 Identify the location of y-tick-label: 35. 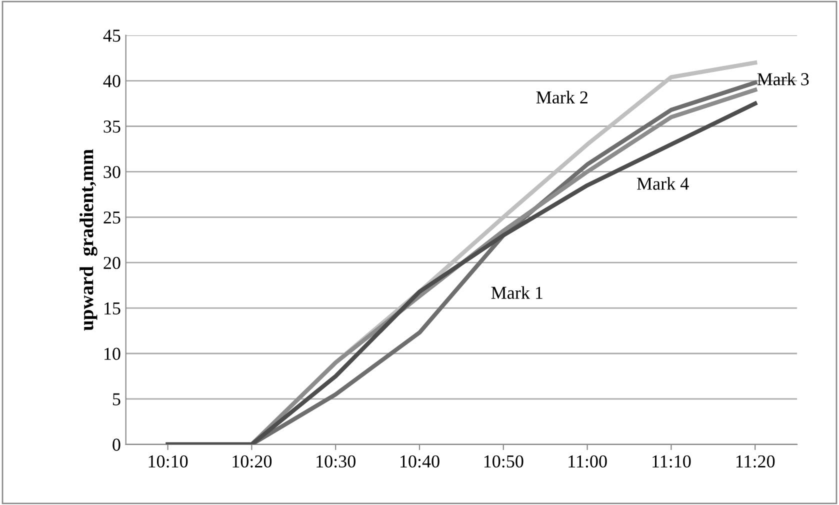
(112, 126).